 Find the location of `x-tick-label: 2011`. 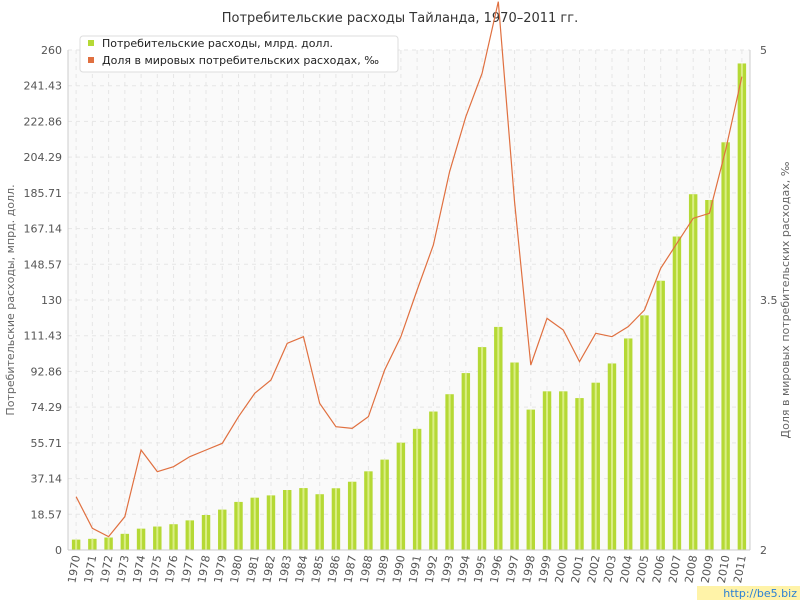

x-tick-label: 2011 is located at coordinates (740, 569).